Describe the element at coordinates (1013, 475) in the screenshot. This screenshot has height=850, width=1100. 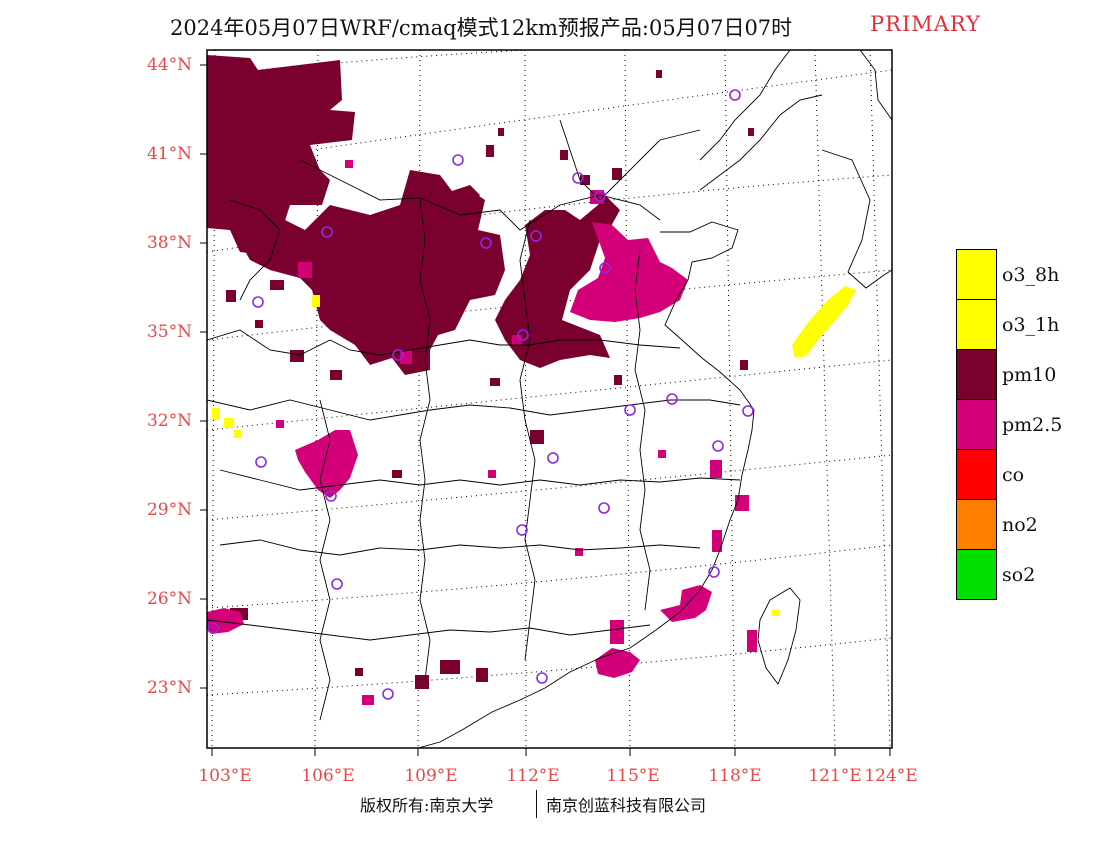
I see `legend-label: co` at that location.